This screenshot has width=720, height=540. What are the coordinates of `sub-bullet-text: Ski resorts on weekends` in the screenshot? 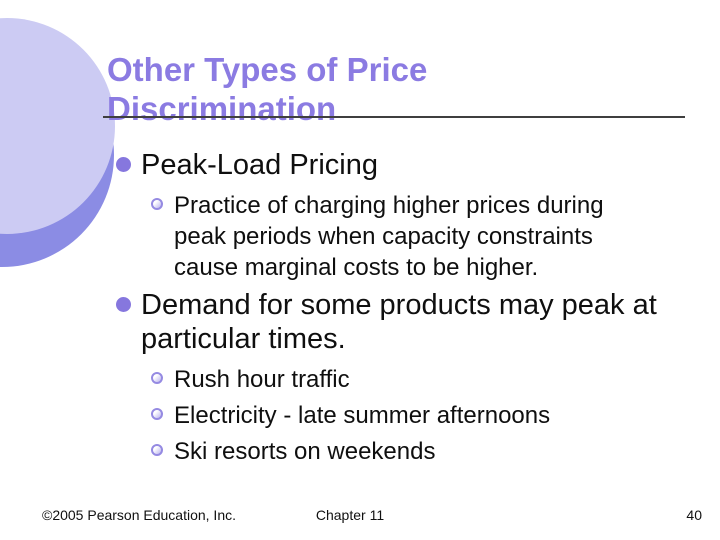 It's located at (305, 451).